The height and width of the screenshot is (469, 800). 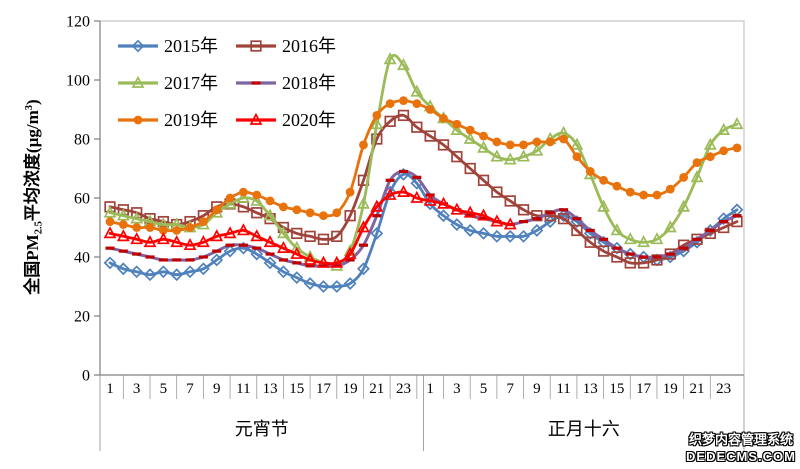 I want to click on x-day-label: 元宵节, so click(x=262, y=429).